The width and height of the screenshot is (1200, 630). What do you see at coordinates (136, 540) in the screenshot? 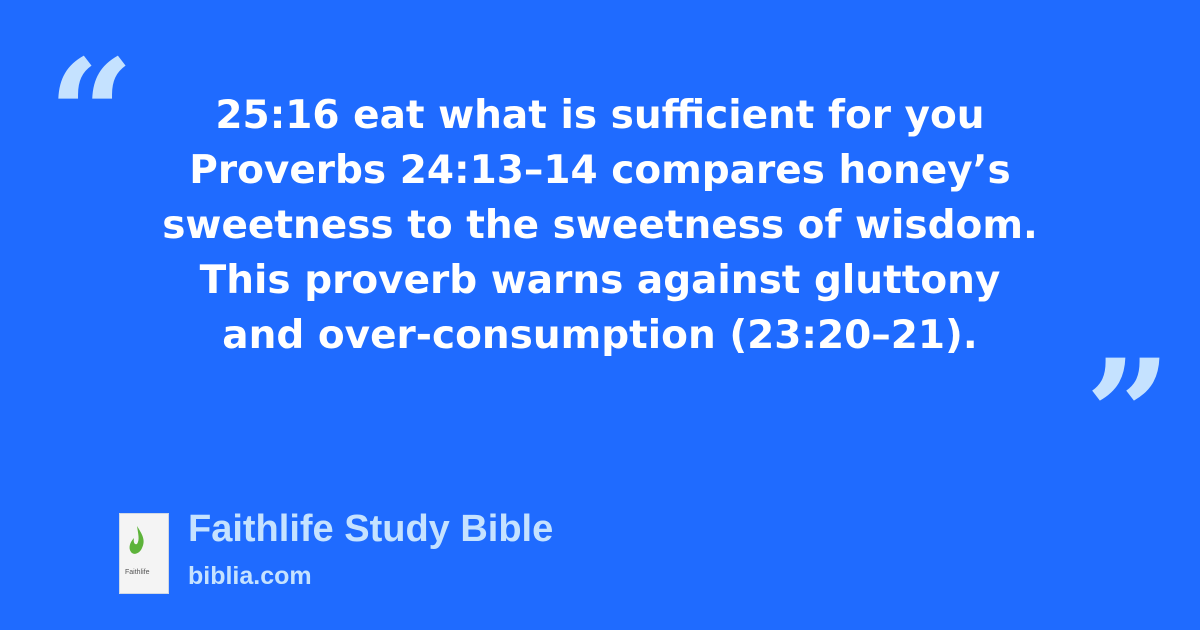
I see `flame-logo-icon` at bounding box center [136, 540].